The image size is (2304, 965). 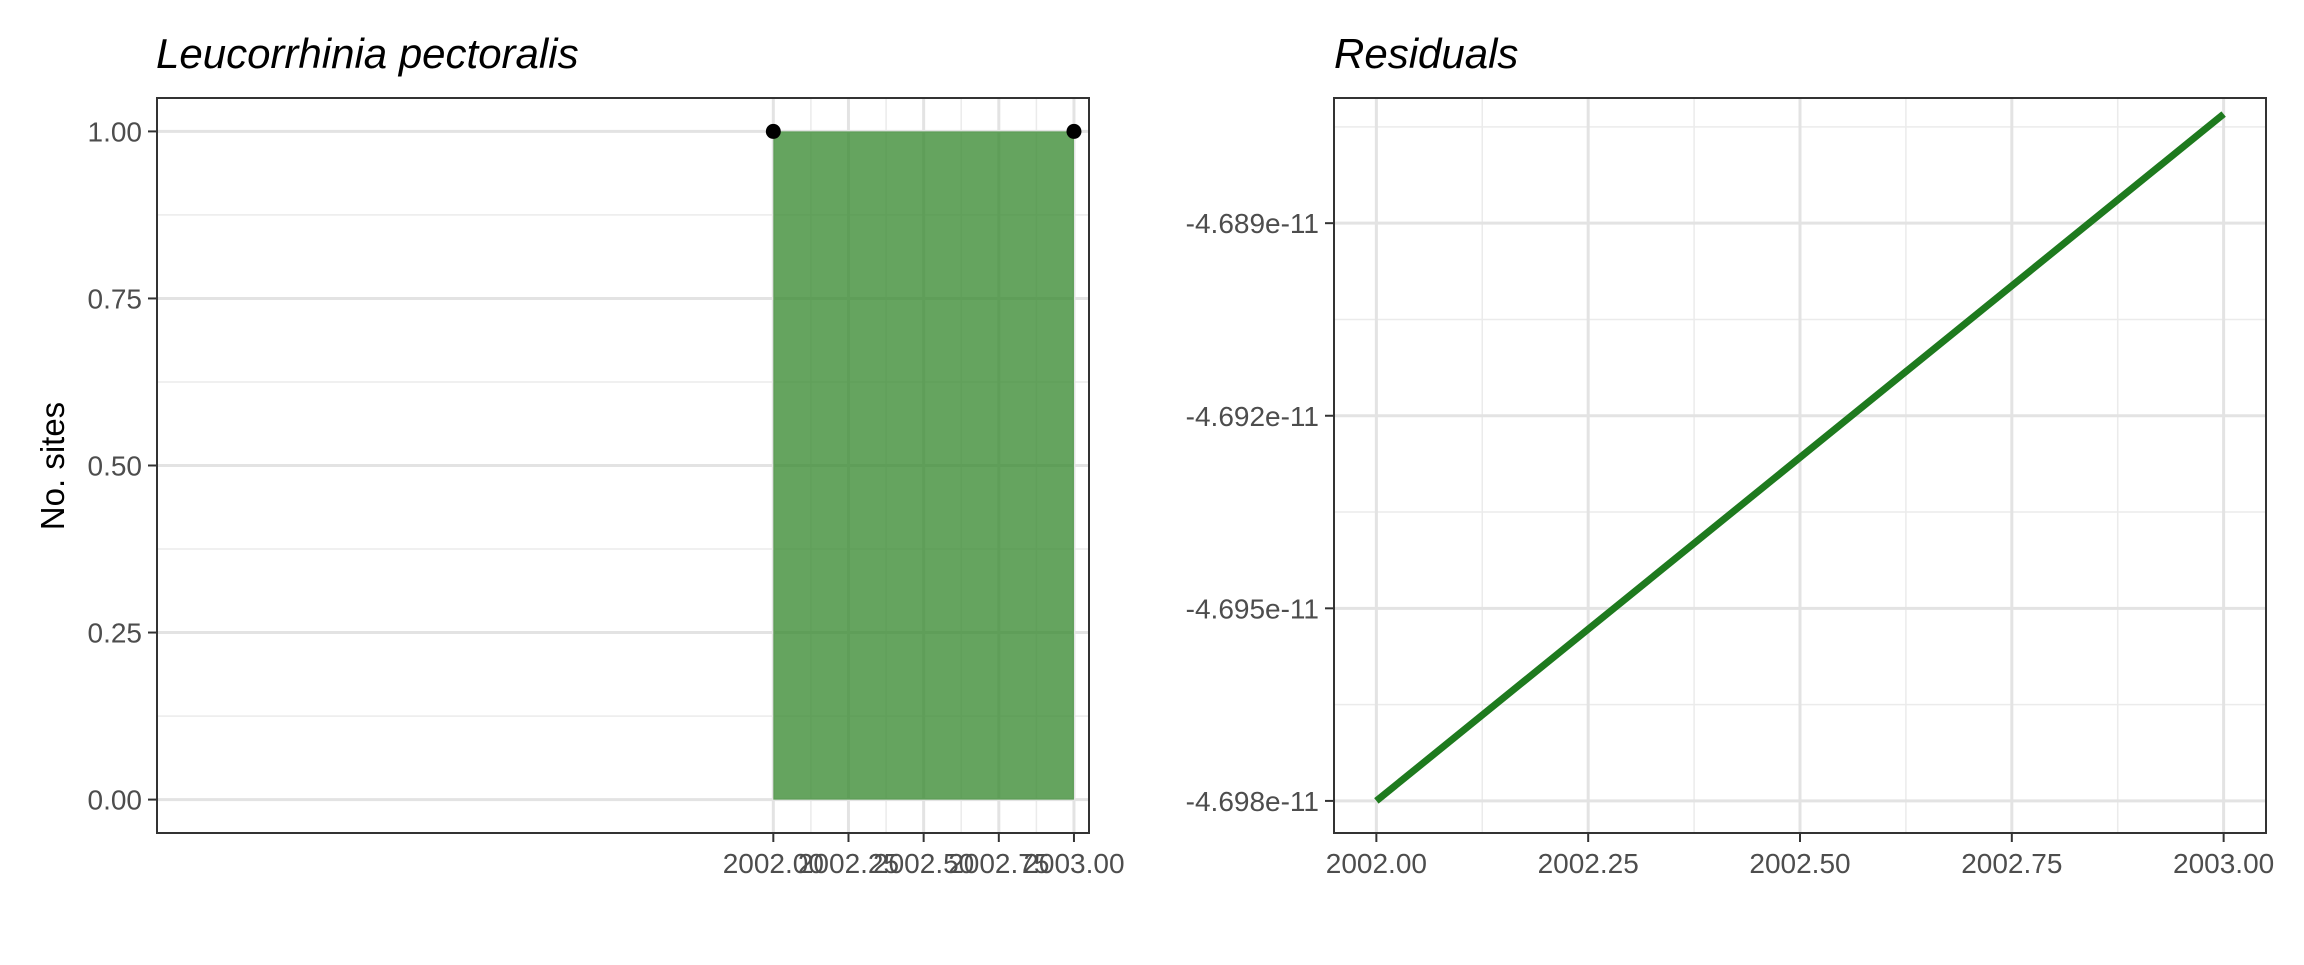 I want to click on y-tick-label: 0.25, so click(x=115, y=633).